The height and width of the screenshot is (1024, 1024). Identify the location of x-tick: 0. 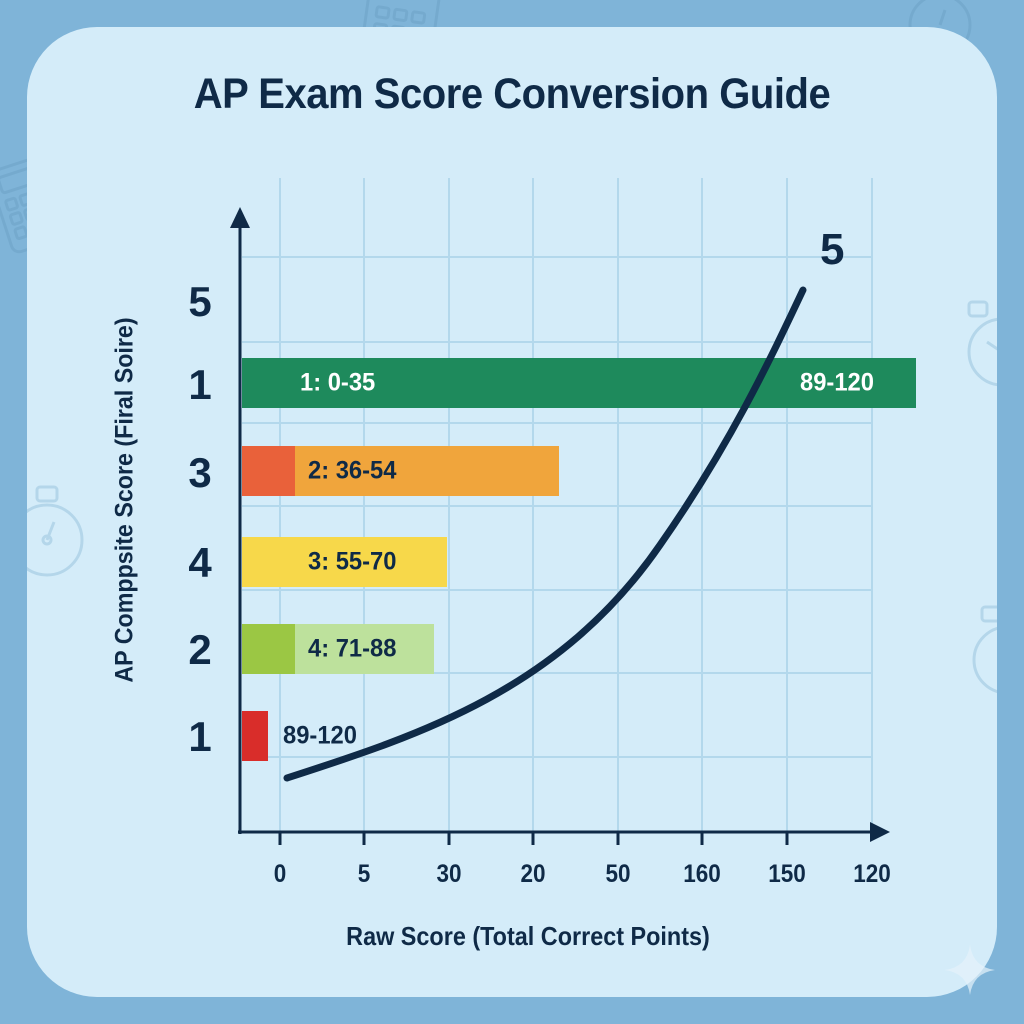
(280, 874).